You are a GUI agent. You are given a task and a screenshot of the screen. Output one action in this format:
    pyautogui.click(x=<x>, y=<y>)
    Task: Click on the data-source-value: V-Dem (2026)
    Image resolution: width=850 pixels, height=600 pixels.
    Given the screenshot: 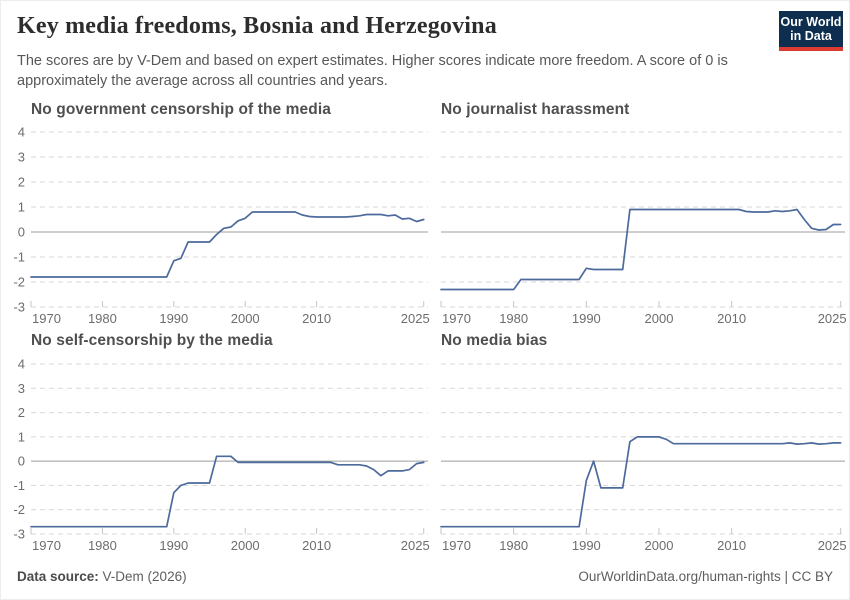 What is the action you would take?
    pyautogui.click(x=144, y=576)
    